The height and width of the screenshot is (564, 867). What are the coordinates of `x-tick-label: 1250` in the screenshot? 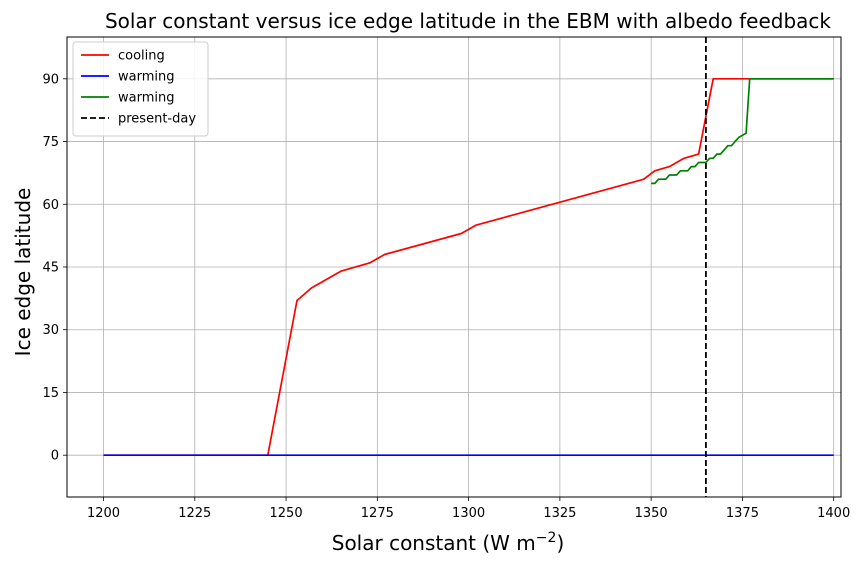 It's located at (286, 513).